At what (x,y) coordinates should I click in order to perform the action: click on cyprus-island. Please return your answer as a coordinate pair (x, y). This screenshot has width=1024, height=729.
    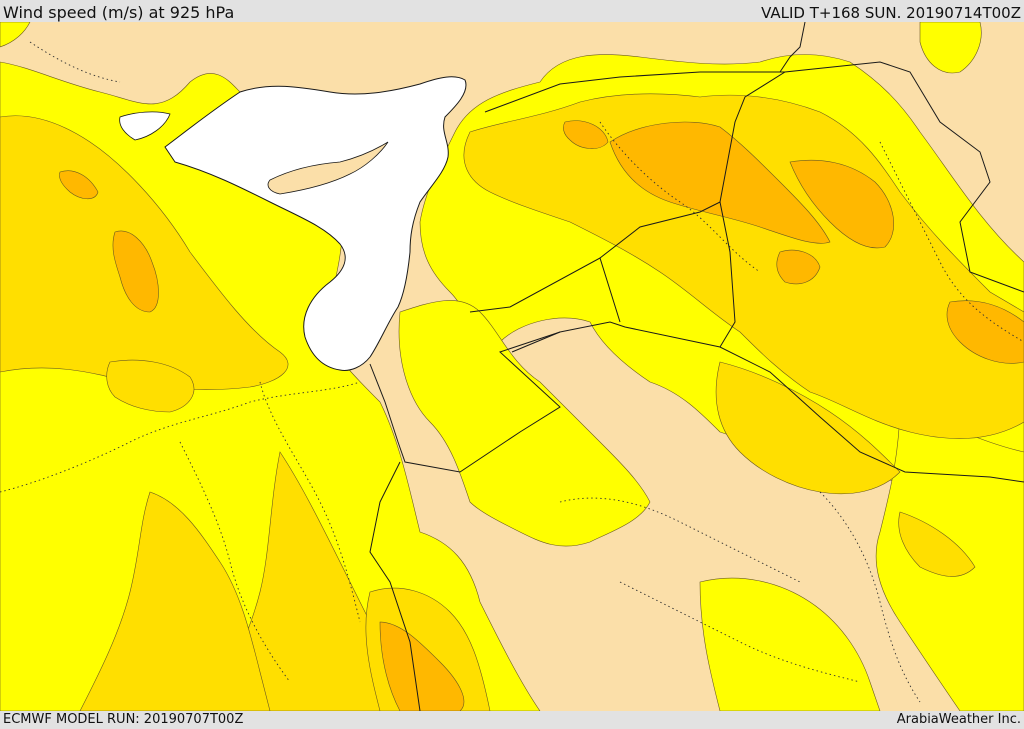
    Looking at the image, I should click on (328, 168).